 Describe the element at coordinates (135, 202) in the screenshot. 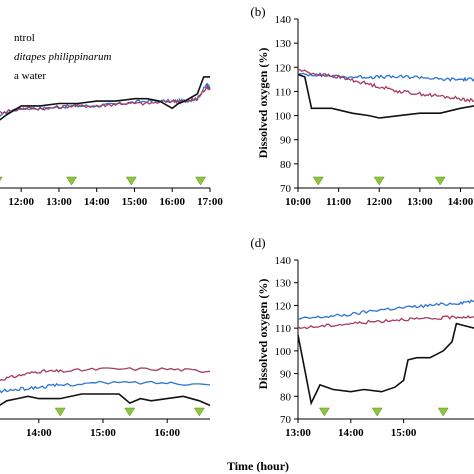

I see `x-tick-label-a-15:00: 15:00` at that location.